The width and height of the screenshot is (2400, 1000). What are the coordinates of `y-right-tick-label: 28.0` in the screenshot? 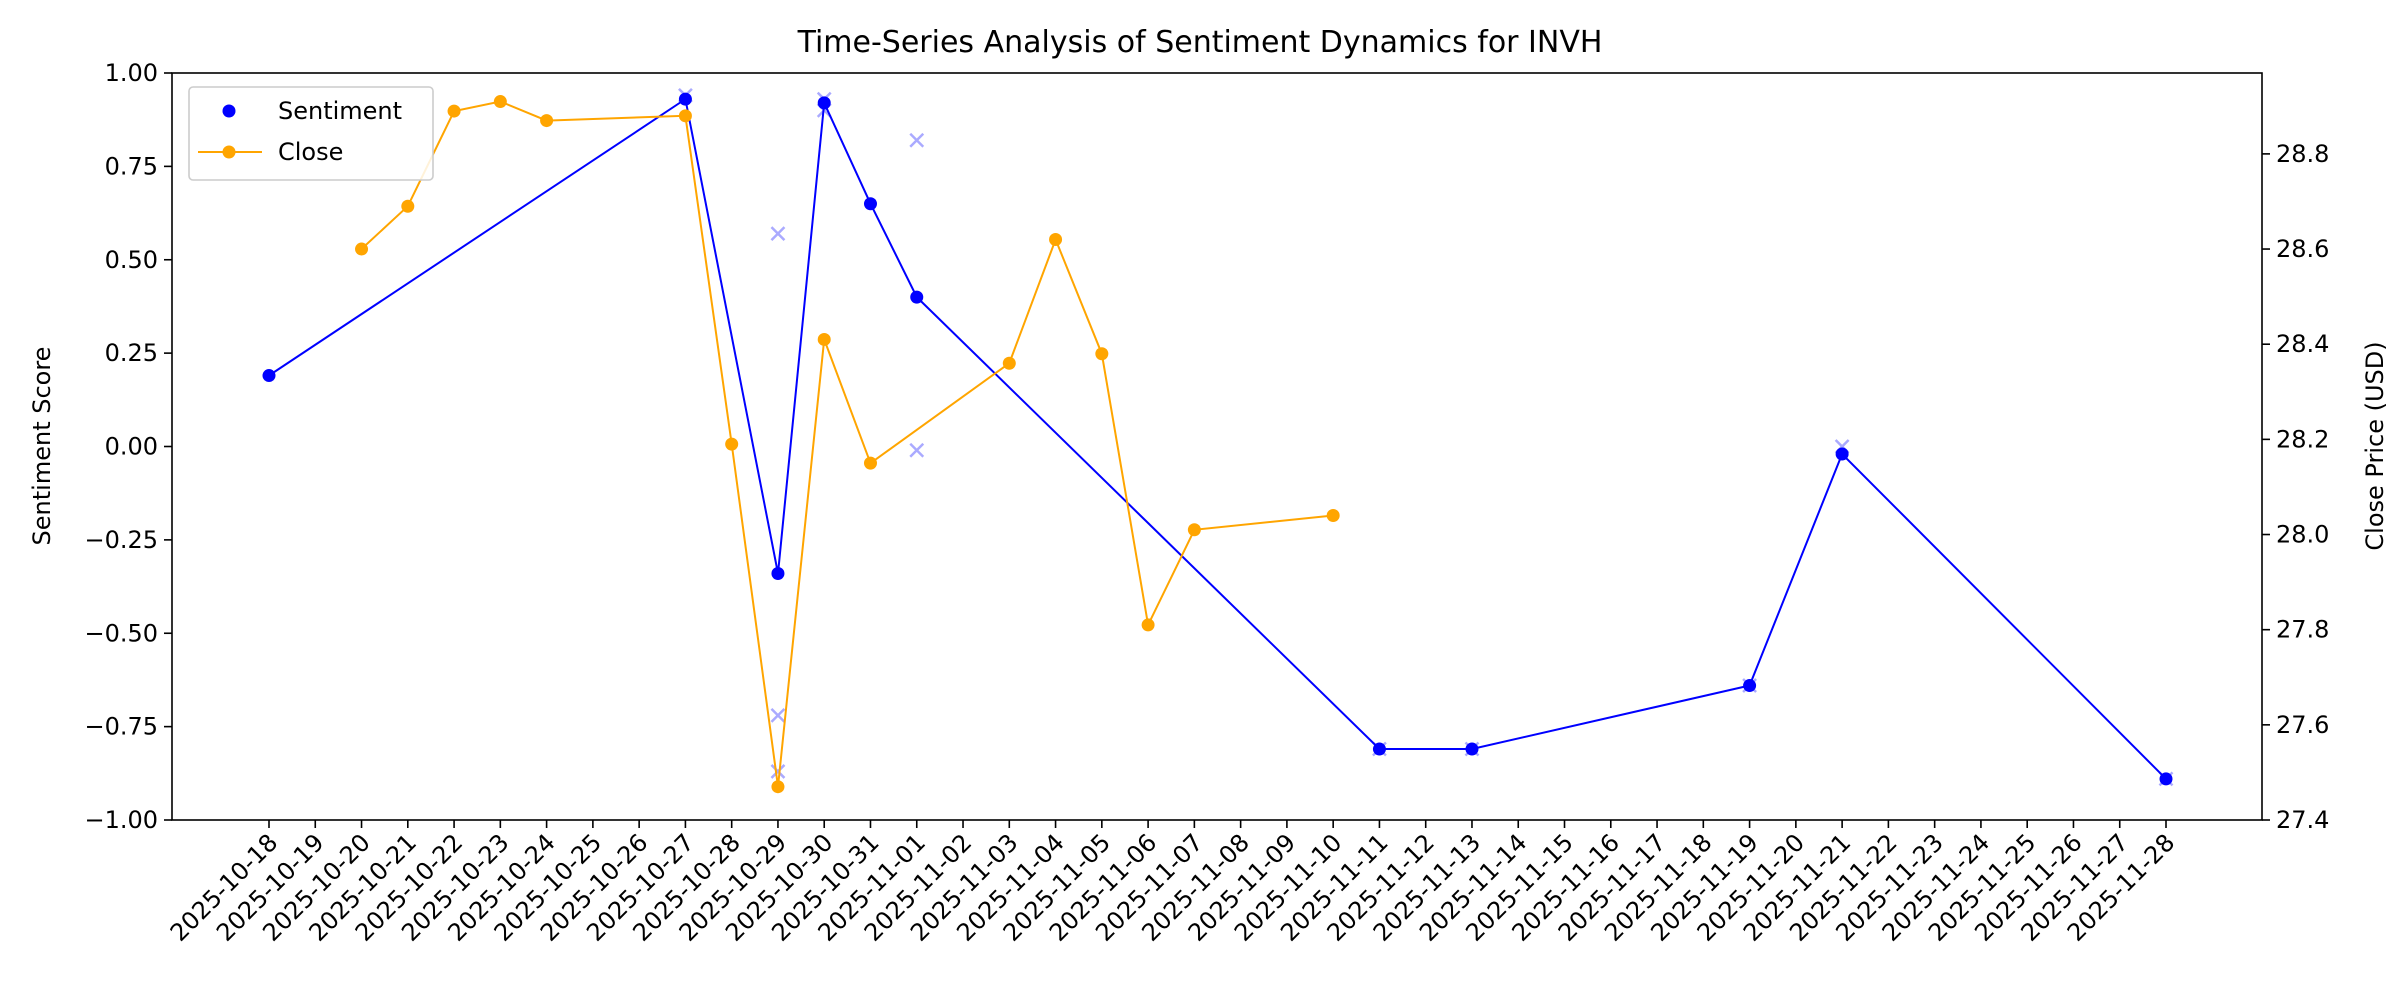 It's located at (2302, 535).